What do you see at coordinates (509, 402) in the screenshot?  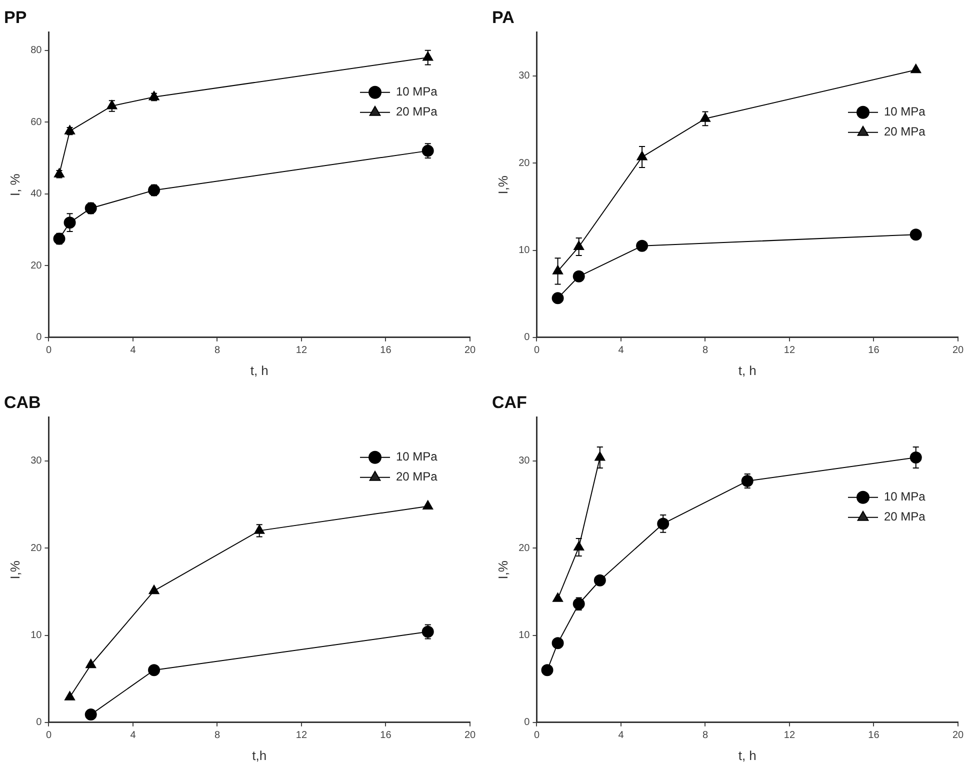 I see `chart-title: CAF` at bounding box center [509, 402].